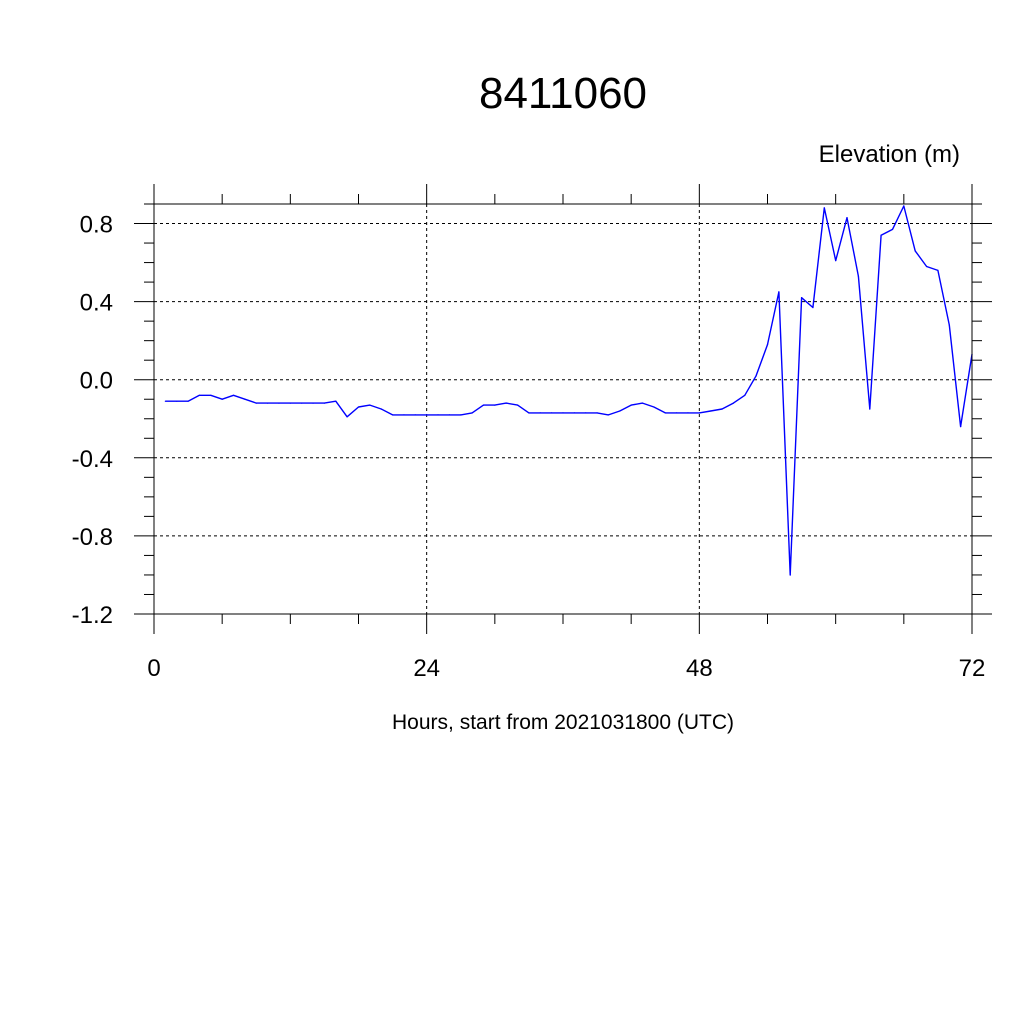 The width and height of the screenshot is (1024, 1024). I want to click on y-tick-label: -0.8, so click(92, 537).